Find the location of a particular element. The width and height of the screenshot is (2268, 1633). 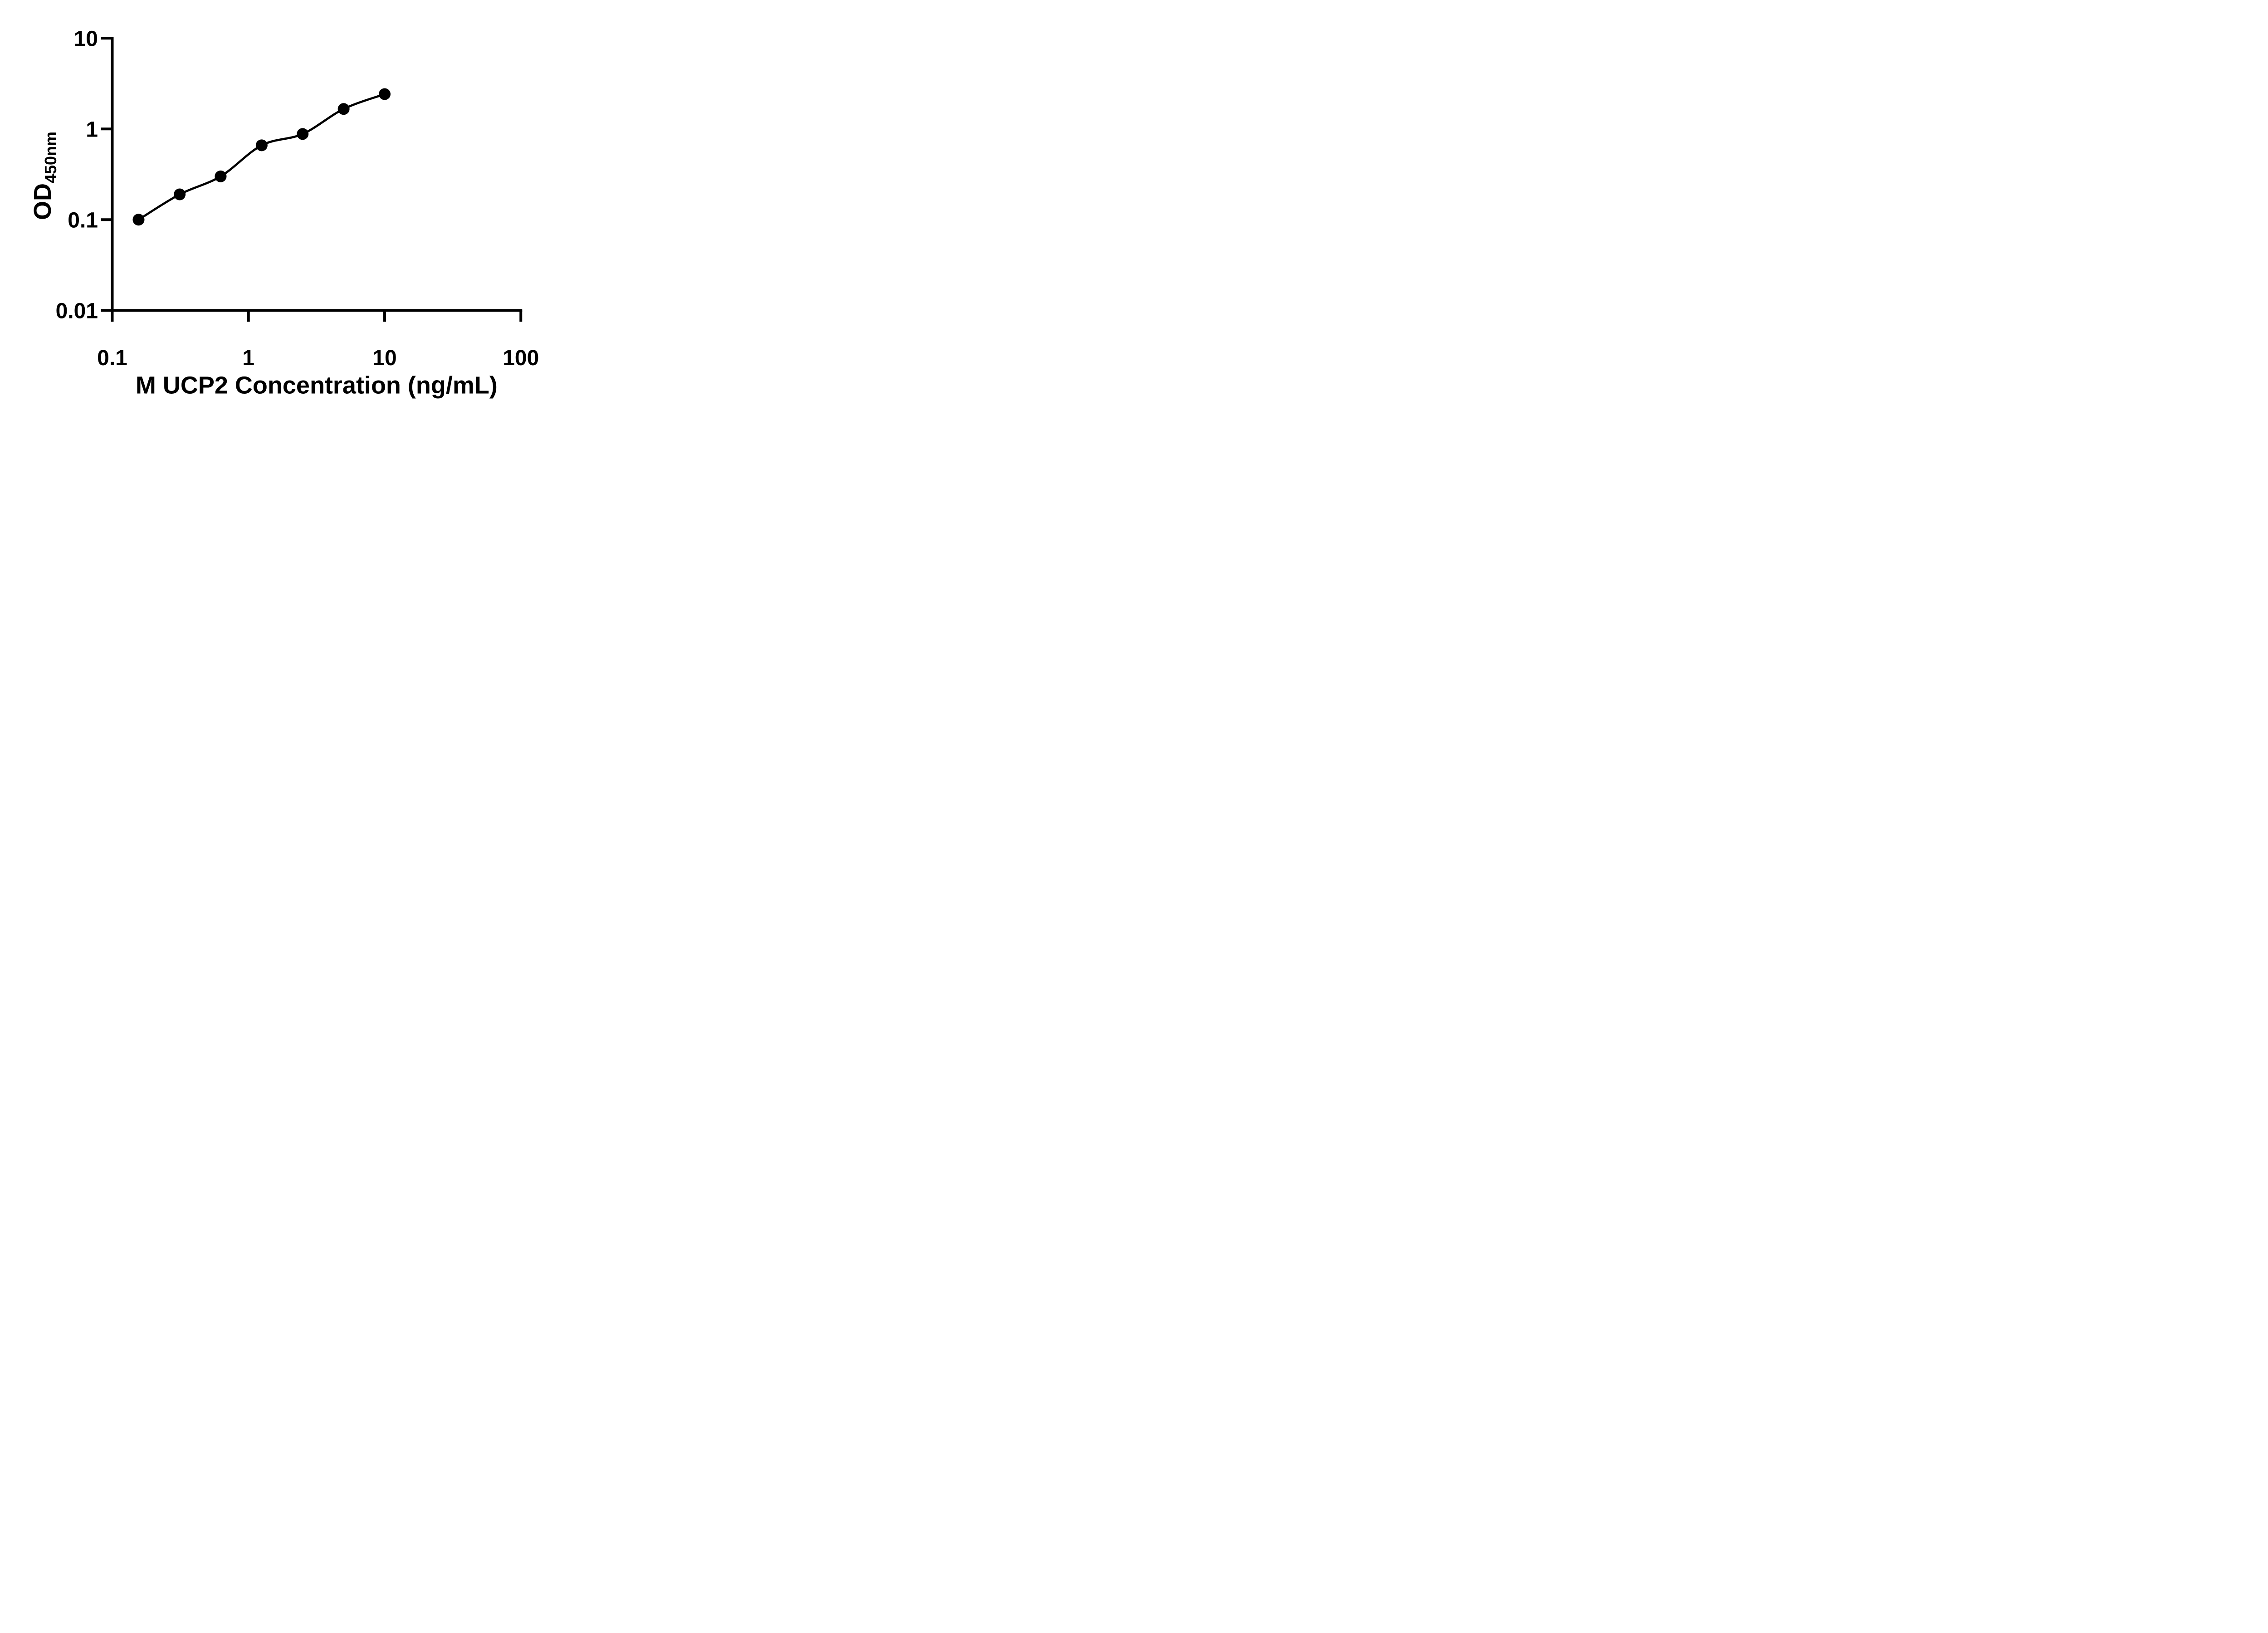

x-tick-label-1: 1 is located at coordinates (248, 358).